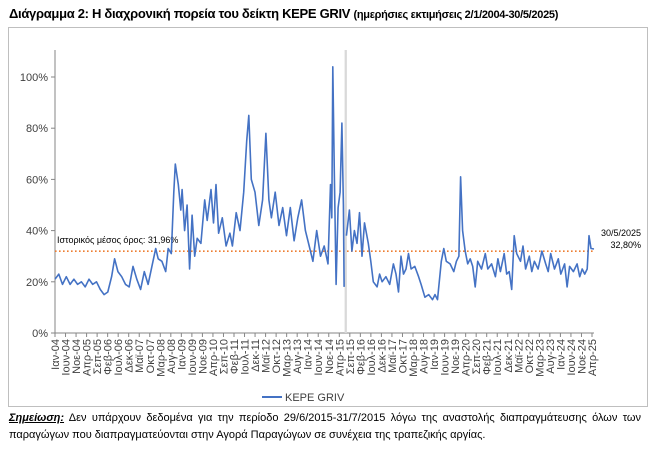 This screenshot has height=473, width=655. What do you see at coordinates (351, 356) in the screenshot?
I see `x-tick-label: Σεπ-15` at bounding box center [351, 356].